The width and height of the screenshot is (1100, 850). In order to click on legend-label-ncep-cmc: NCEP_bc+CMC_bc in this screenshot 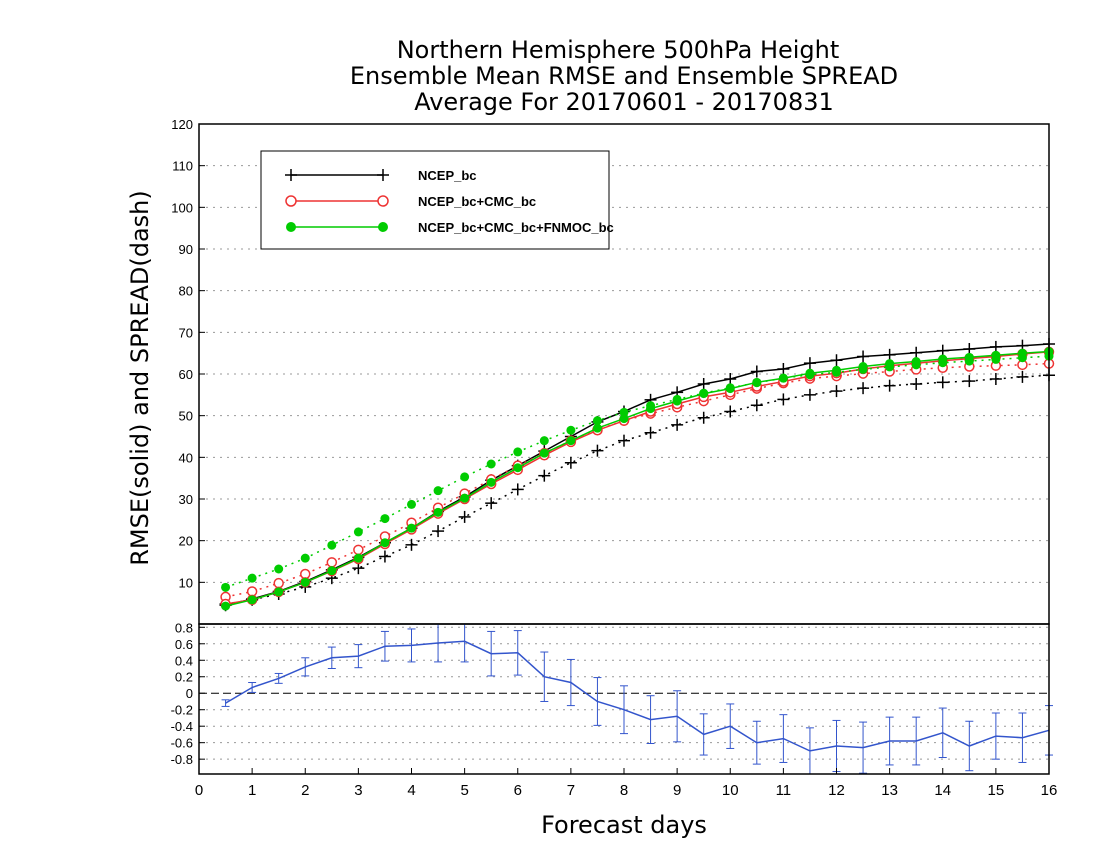, I will do `click(477, 201)`.